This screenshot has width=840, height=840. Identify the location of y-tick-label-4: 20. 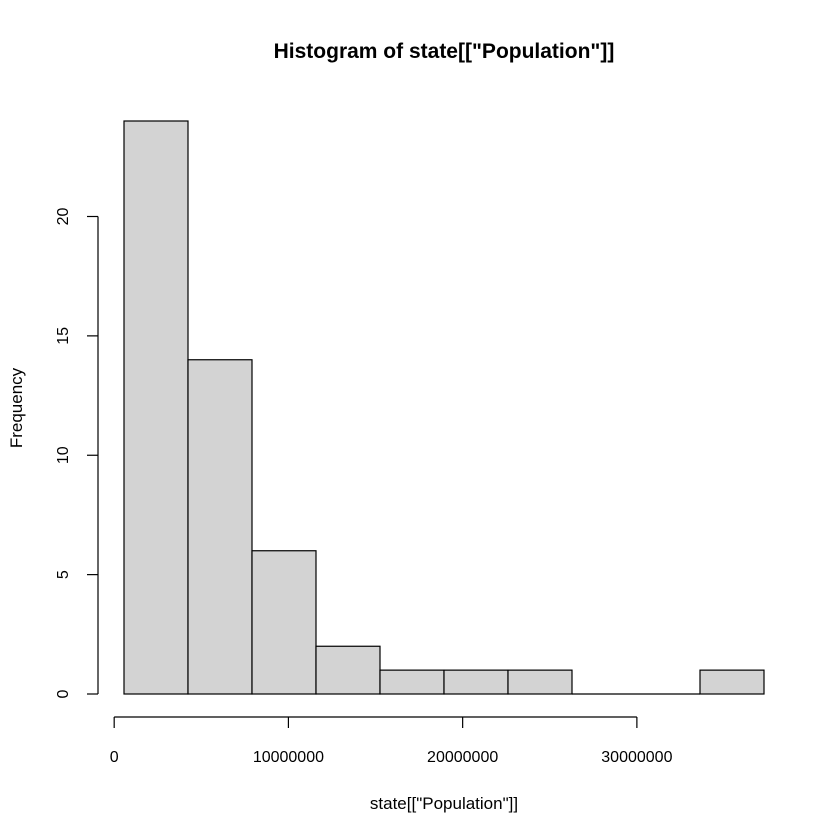
(63, 217).